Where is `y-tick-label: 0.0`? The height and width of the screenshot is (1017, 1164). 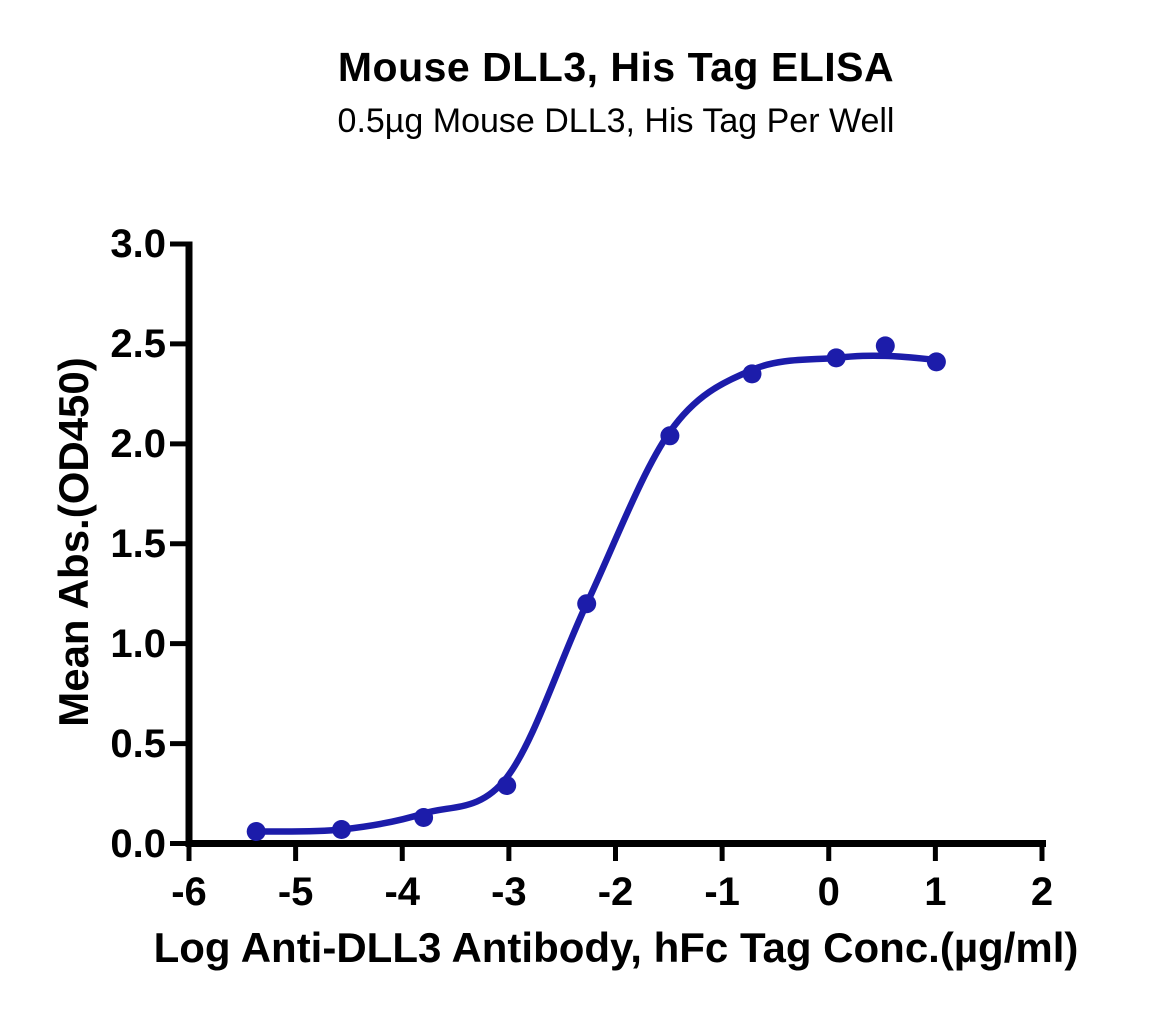
y-tick-label: 0.0 is located at coordinates (138, 843).